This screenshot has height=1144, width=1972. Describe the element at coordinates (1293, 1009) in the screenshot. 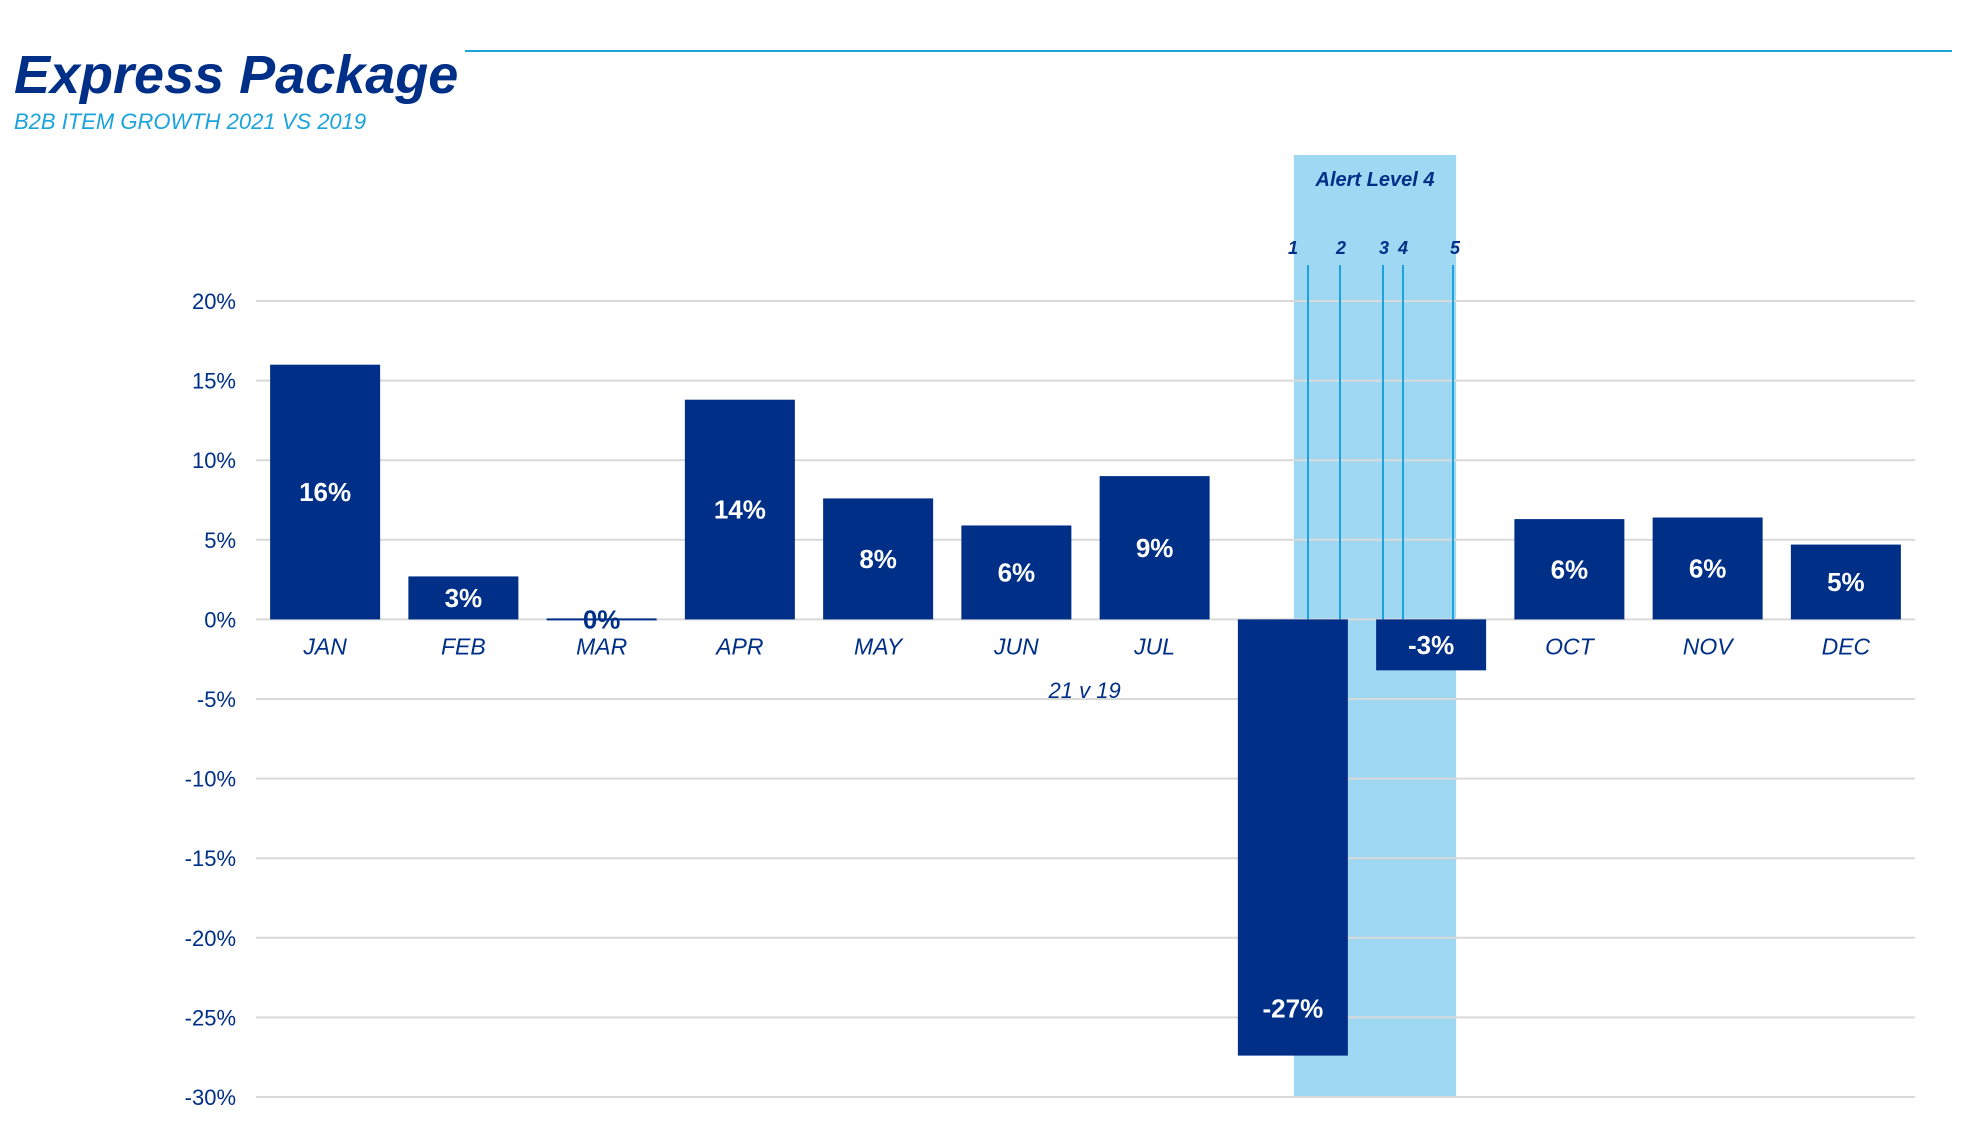

I see `data-label: -27%` at that location.